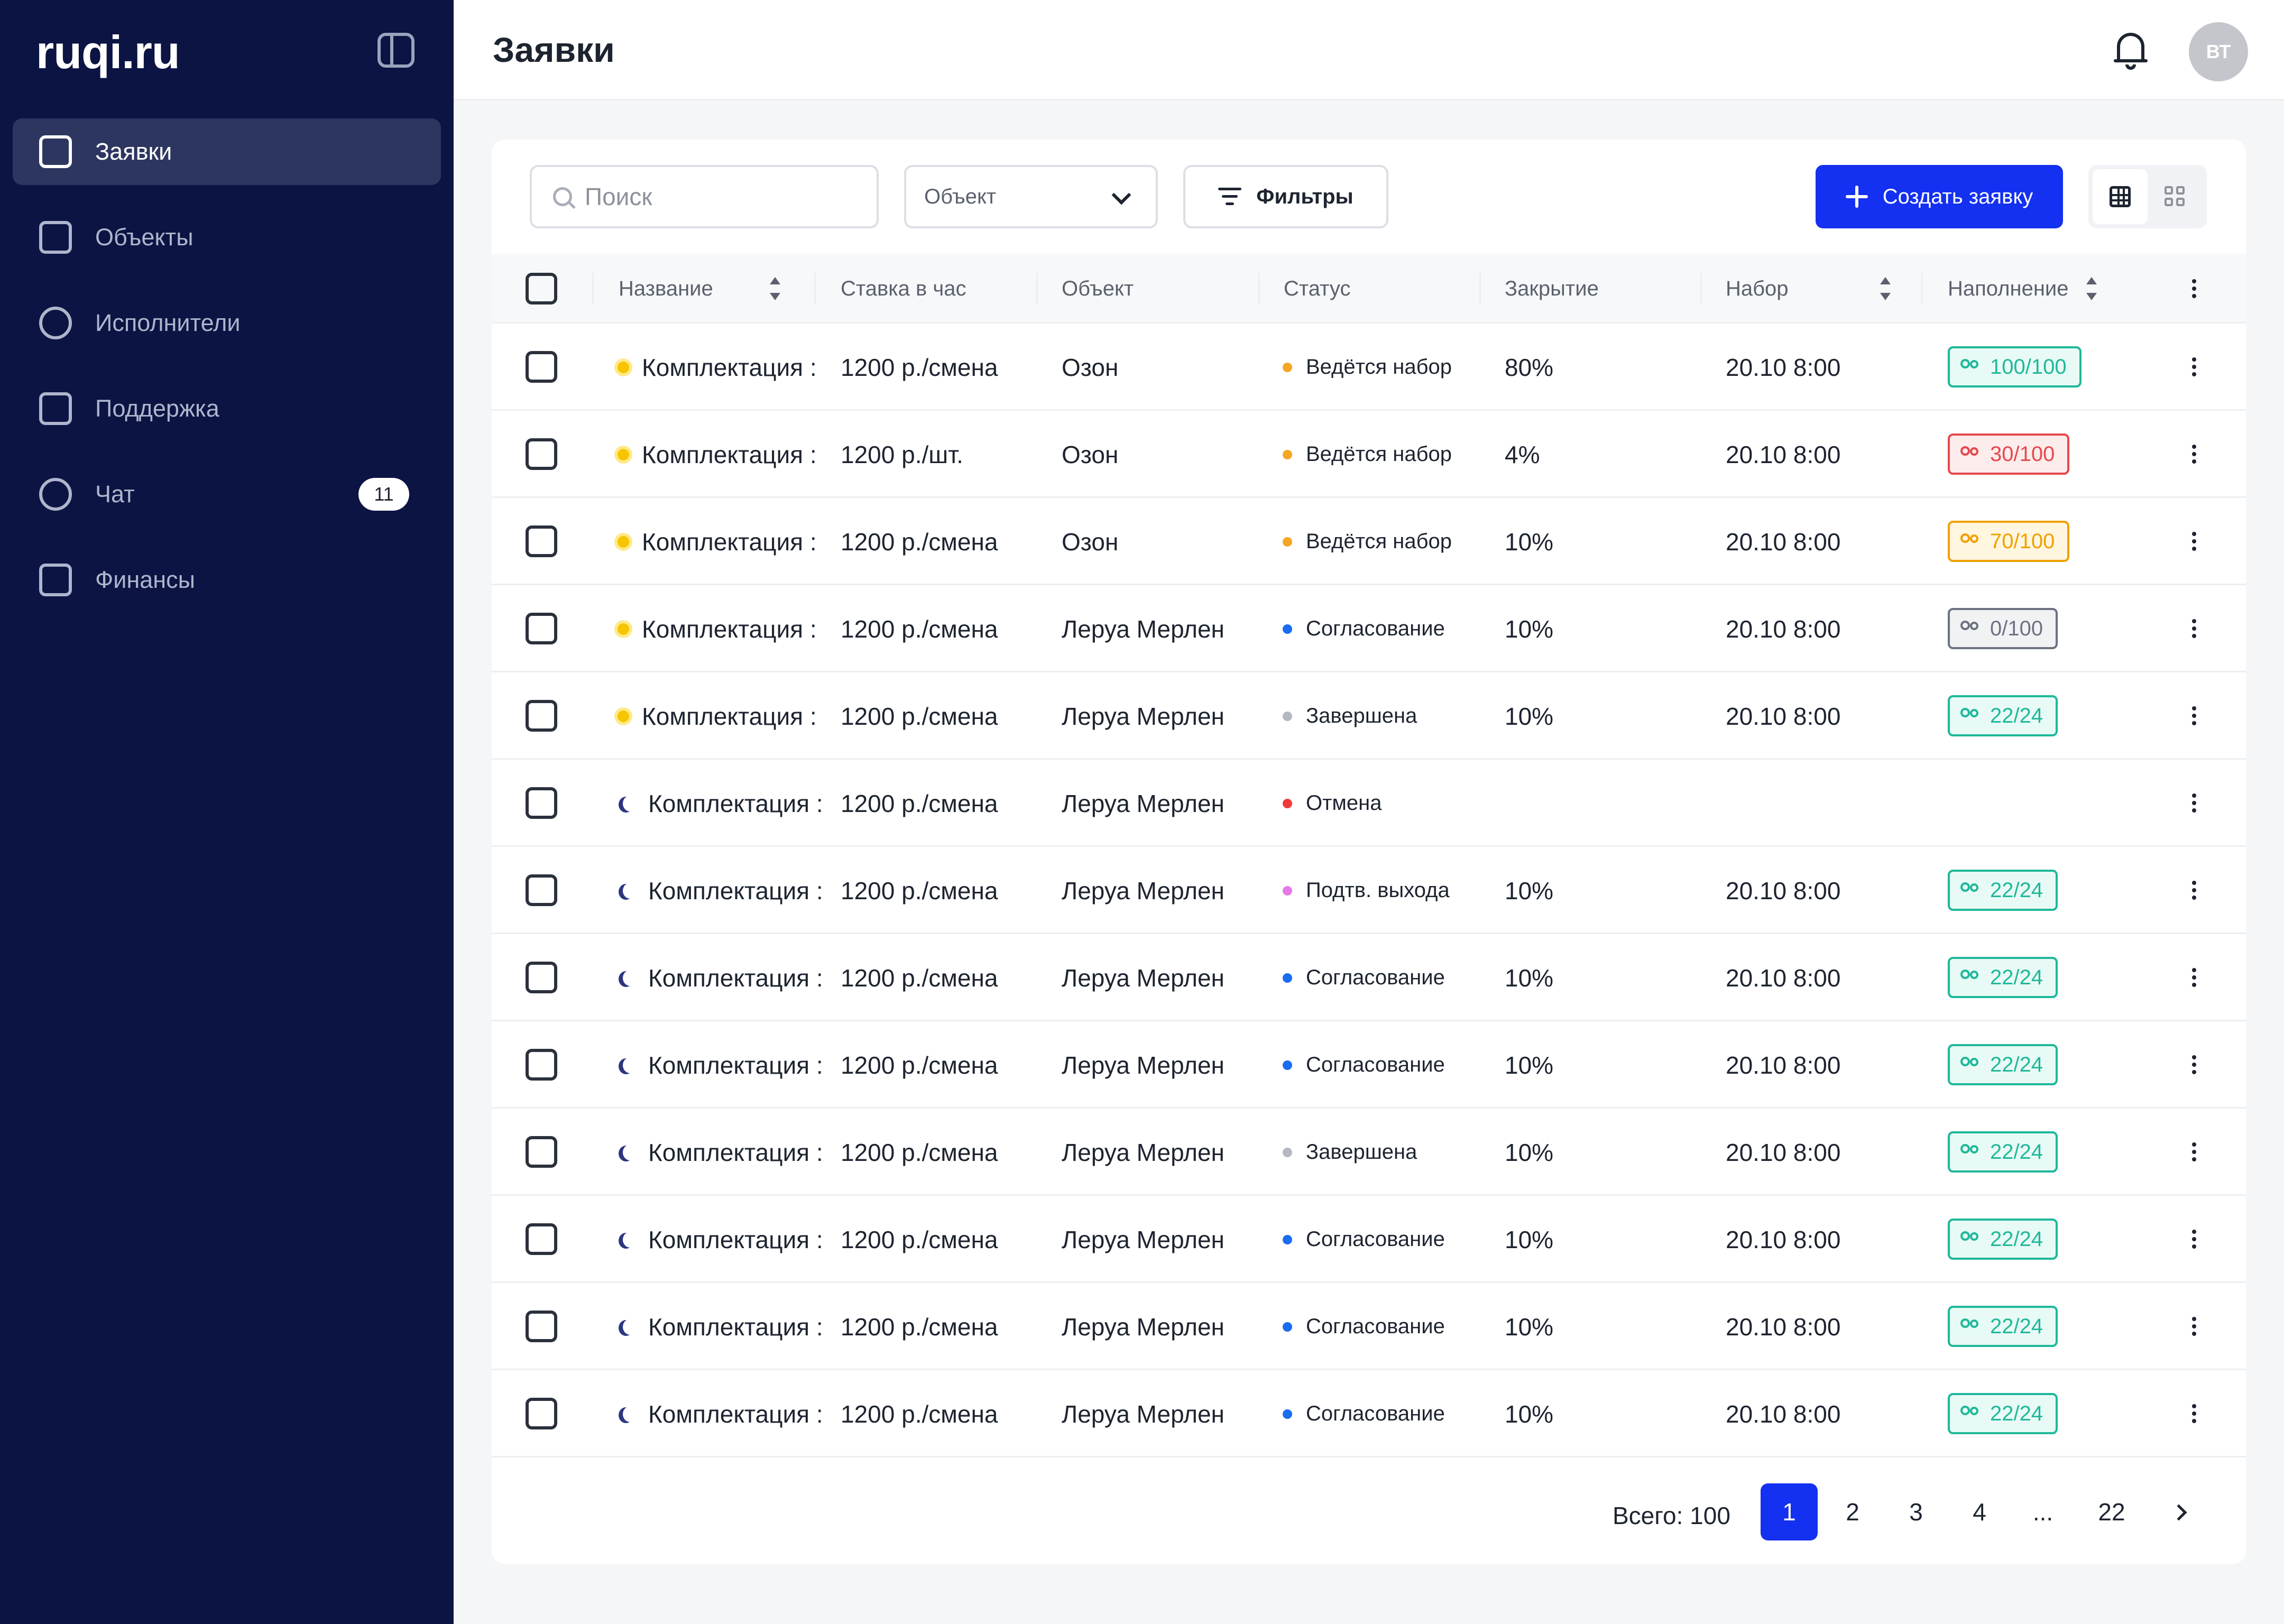  What do you see at coordinates (1671, 1515) in the screenshot?
I see `total-count: Всего: 100` at bounding box center [1671, 1515].